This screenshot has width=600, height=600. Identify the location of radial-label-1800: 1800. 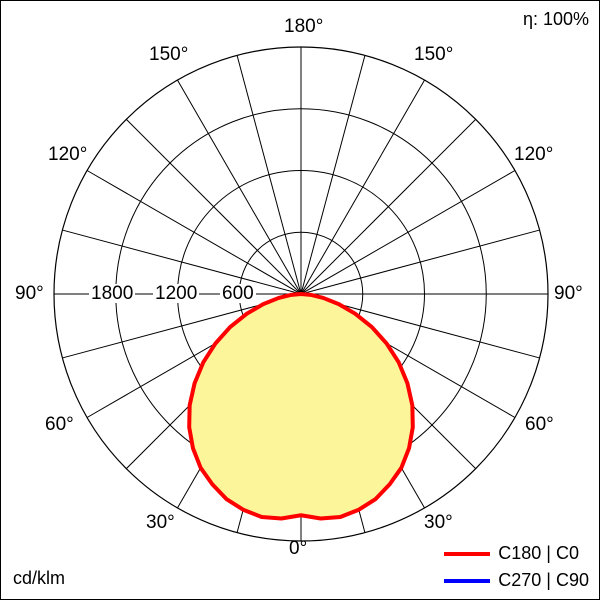
(112, 293).